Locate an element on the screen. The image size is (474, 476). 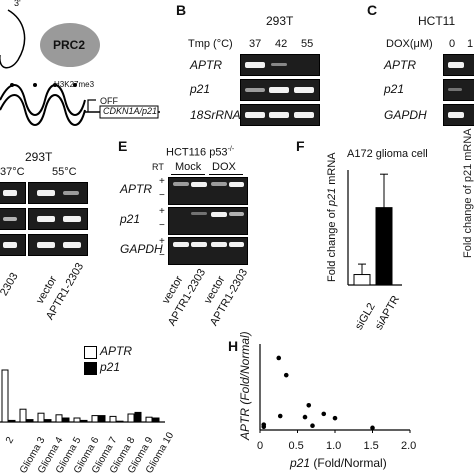
h-xtick-label: 2.0 is located at coordinates (409, 446).